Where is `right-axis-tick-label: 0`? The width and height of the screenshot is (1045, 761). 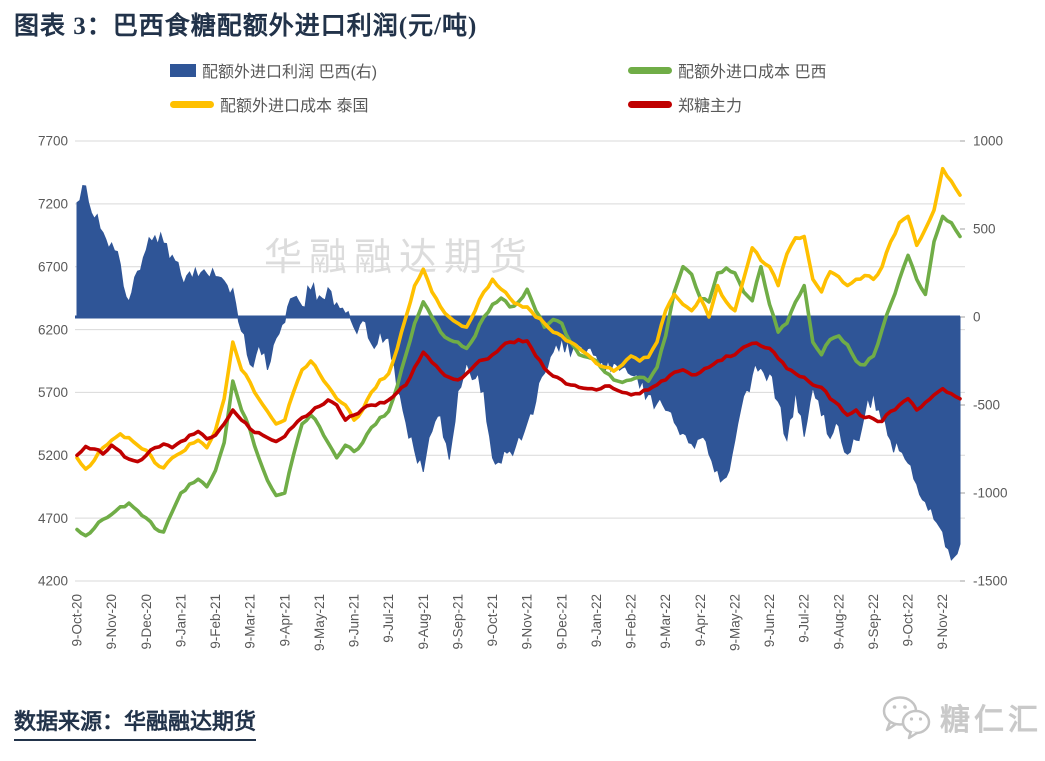
right-axis-tick-label: 0 is located at coordinates (977, 317).